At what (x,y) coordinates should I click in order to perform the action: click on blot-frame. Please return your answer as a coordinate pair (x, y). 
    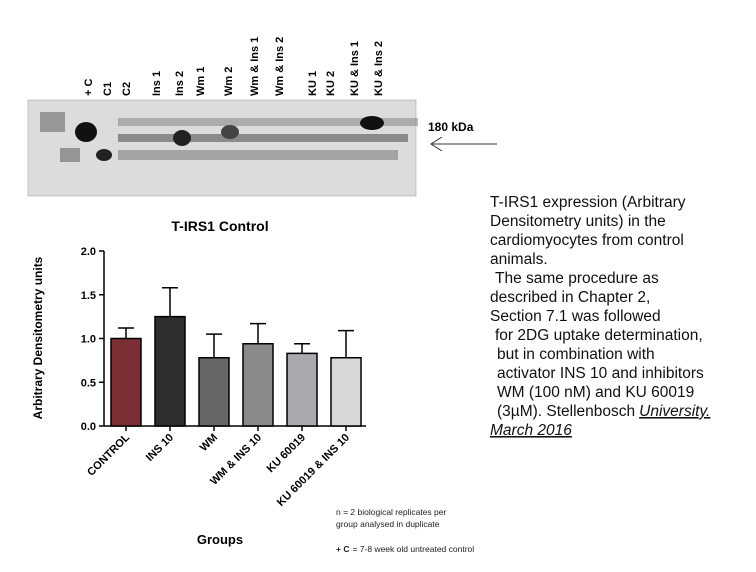
    Looking at the image, I should click on (222, 148).